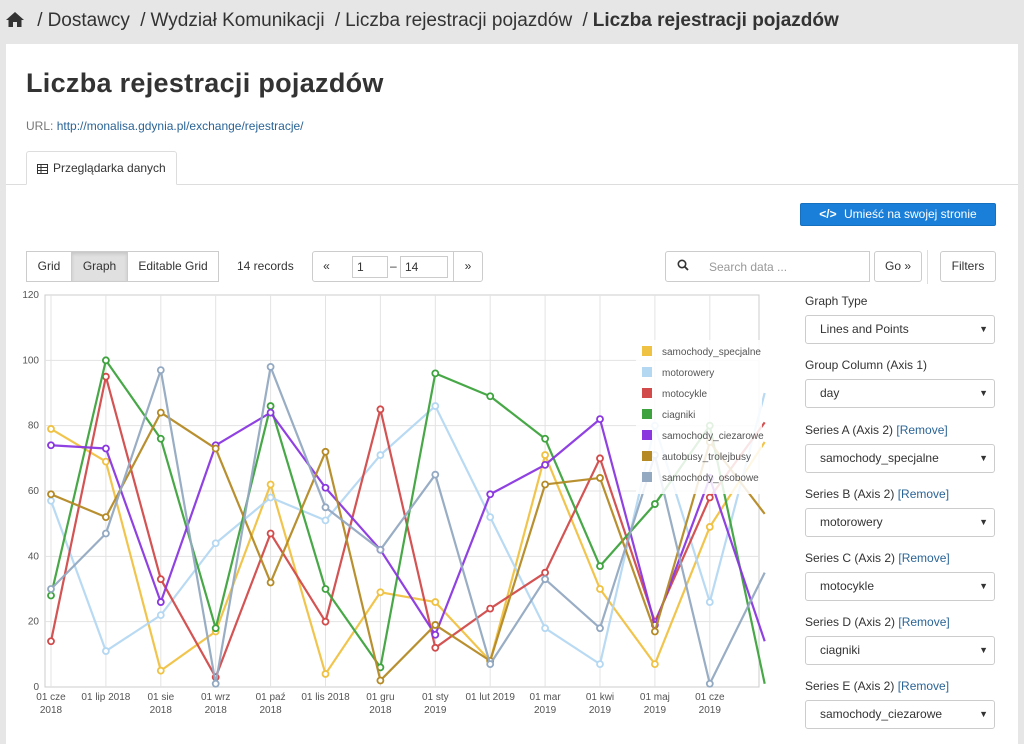 The width and height of the screenshot is (1024, 744). What do you see at coordinates (370, 267) in the screenshot?
I see `pager-from-input` at bounding box center [370, 267].